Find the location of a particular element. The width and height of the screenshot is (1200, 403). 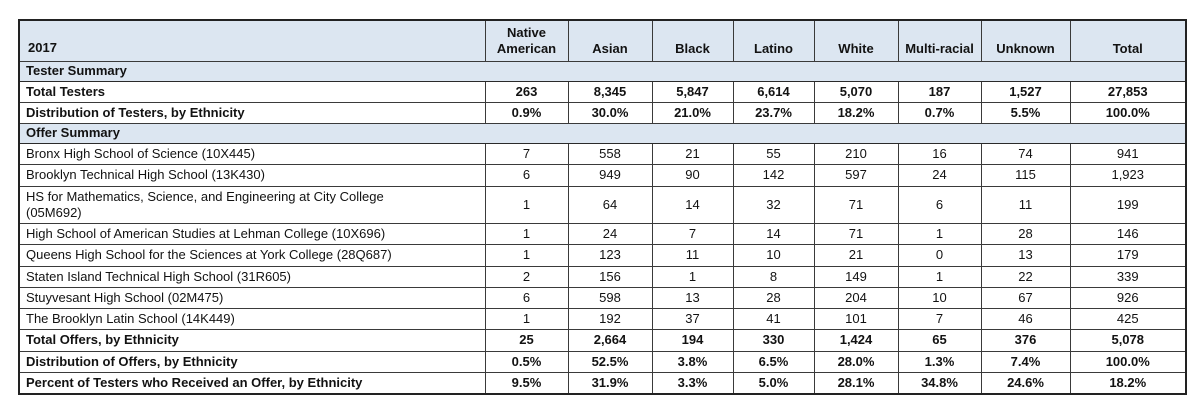

value-cell: 23.7% is located at coordinates (773, 113).